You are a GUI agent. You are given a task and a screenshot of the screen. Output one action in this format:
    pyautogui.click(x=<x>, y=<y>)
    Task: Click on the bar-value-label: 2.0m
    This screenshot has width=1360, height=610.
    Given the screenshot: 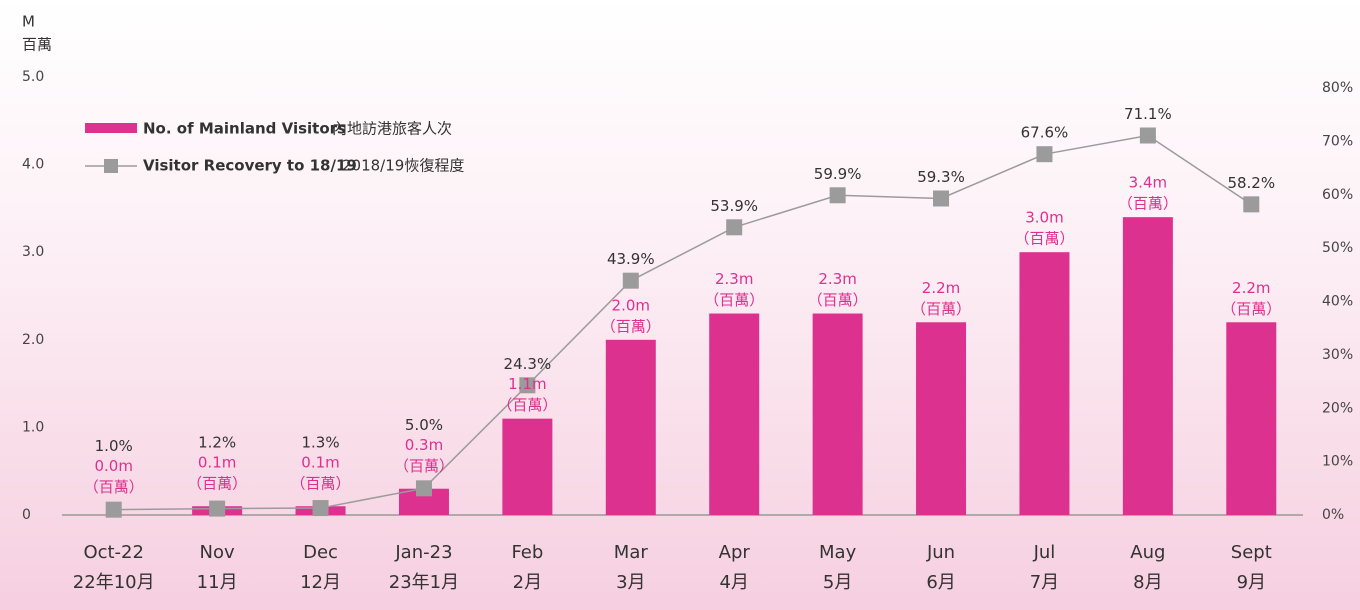 What is the action you would take?
    pyautogui.click(x=631, y=305)
    